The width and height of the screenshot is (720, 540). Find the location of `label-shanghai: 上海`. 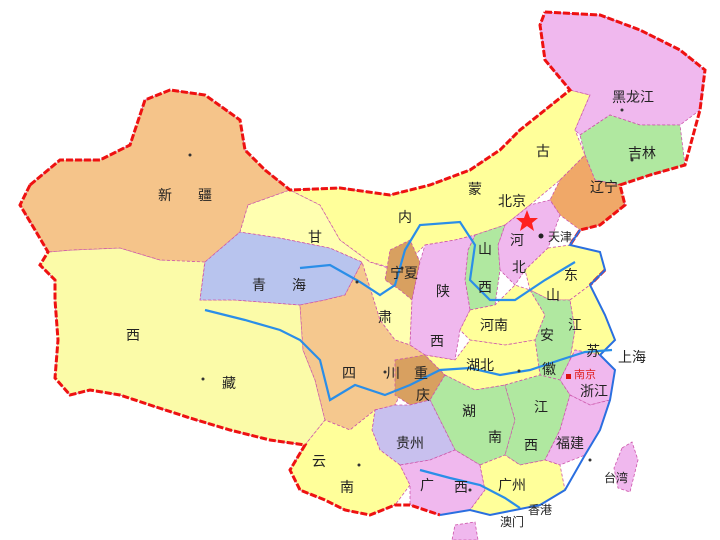

label-shanghai: 上海 is located at coordinates (632, 358).